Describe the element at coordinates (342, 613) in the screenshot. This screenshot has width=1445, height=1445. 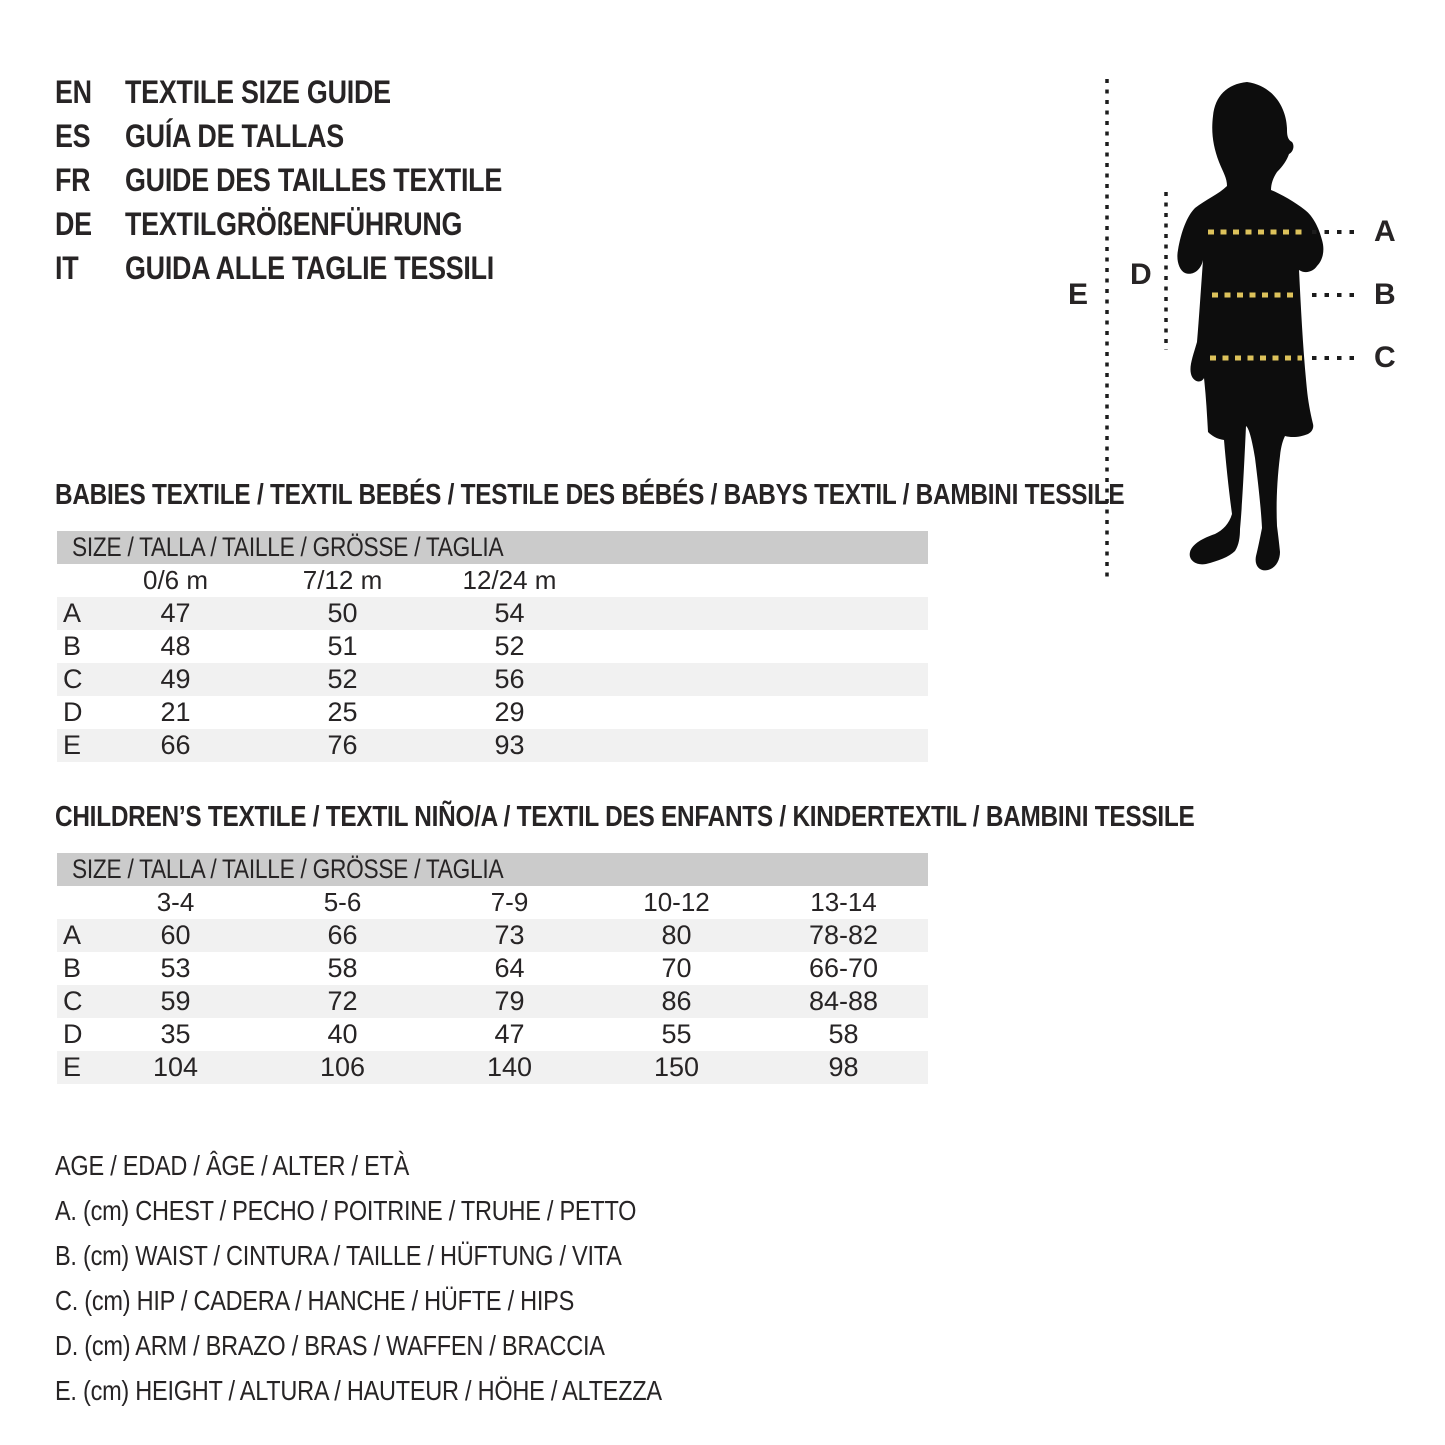
I see `table-cell: 50` at that location.